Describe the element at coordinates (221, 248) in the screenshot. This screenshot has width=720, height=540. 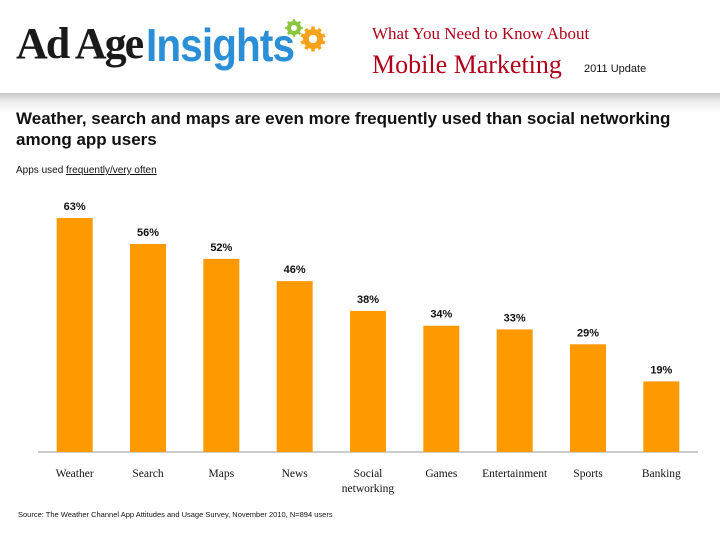
I see `data-label: 52%` at that location.